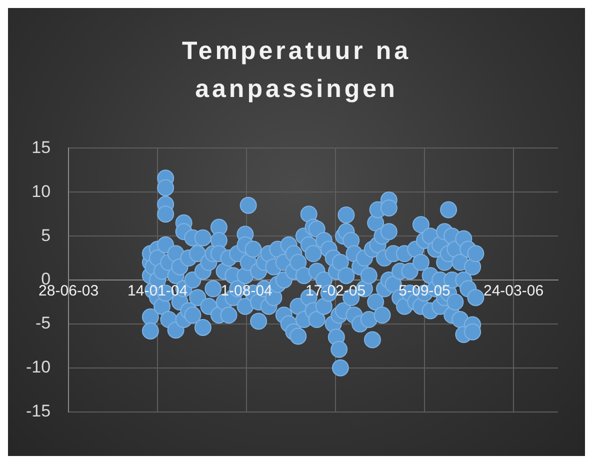  I want to click on y-tick-label: 10, so click(41, 191).